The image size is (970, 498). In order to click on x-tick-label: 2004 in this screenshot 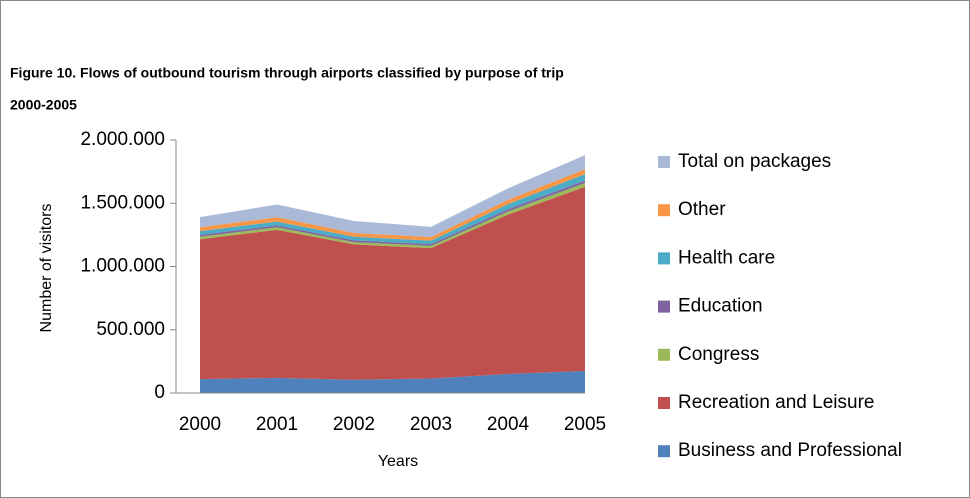, I will do `click(508, 424)`.